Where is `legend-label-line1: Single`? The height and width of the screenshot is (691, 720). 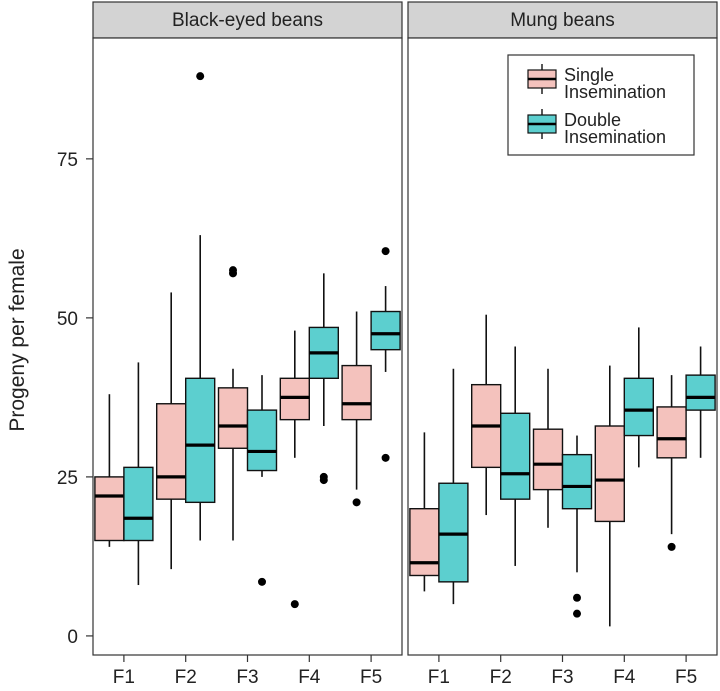
legend-label-line1: Single is located at coordinates (589, 75).